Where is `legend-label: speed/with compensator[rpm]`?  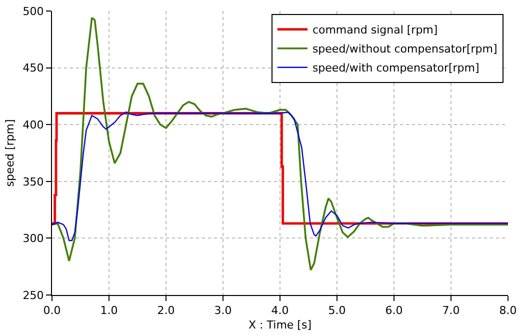
legend-label: speed/with compensator[rpm] is located at coordinates (396, 68).